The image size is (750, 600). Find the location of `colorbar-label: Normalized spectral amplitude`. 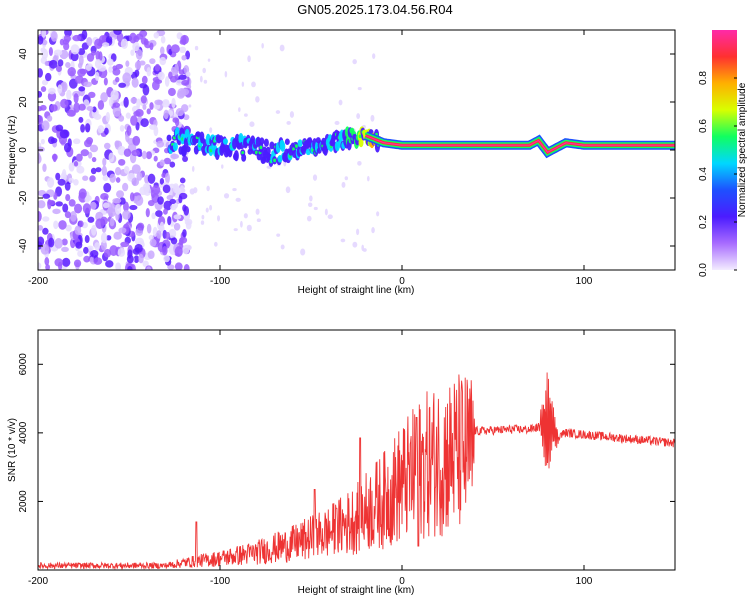

colorbar-label: Normalized spectral amplitude is located at coordinates (742, 149).